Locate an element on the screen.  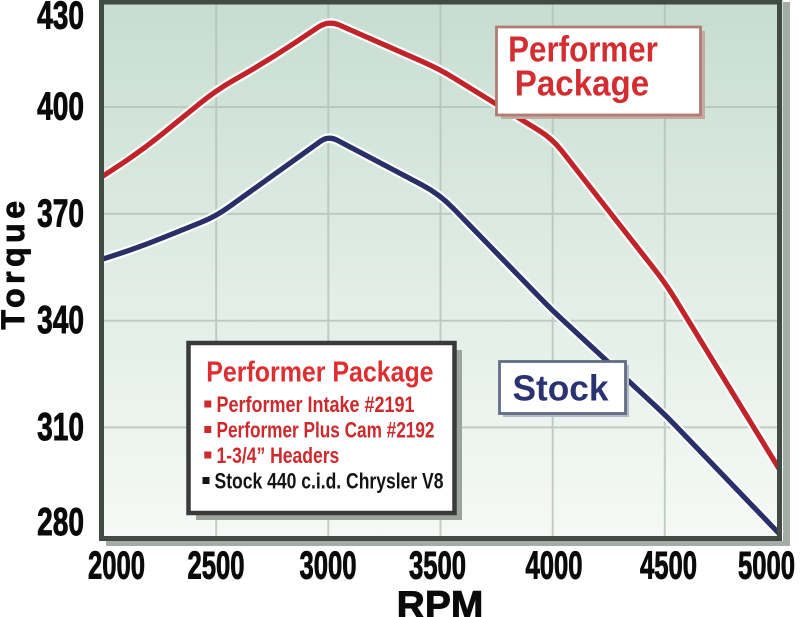
svg-text: 430 is located at coordinates (60, 19).